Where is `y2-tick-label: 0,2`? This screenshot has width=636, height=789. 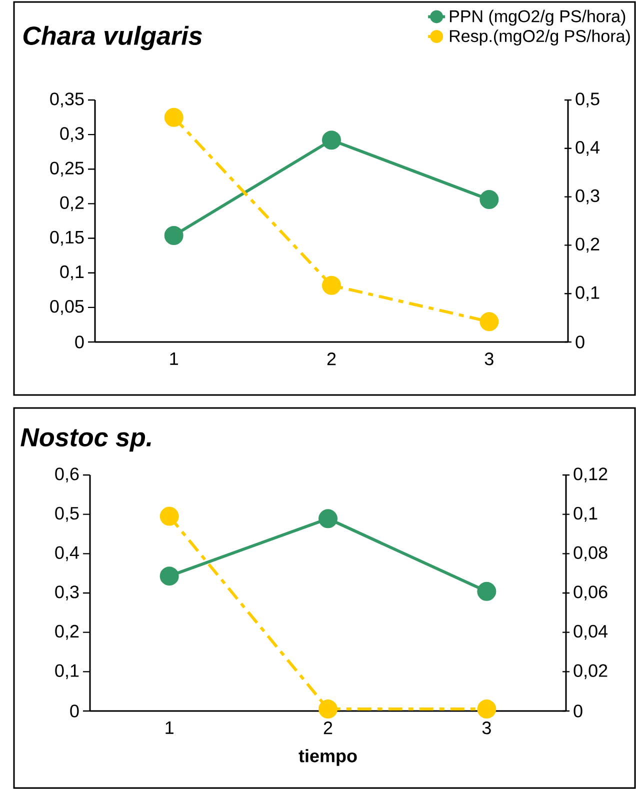 y2-tick-label: 0,2 is located at coordinates (588, 245).